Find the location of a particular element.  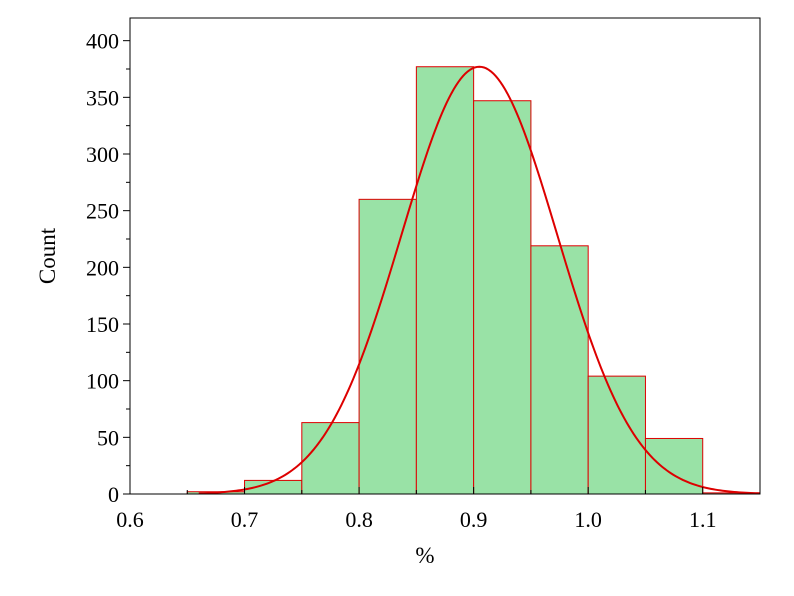

x-tick-label-2: 0.8 is located at coordinates (359, 519).